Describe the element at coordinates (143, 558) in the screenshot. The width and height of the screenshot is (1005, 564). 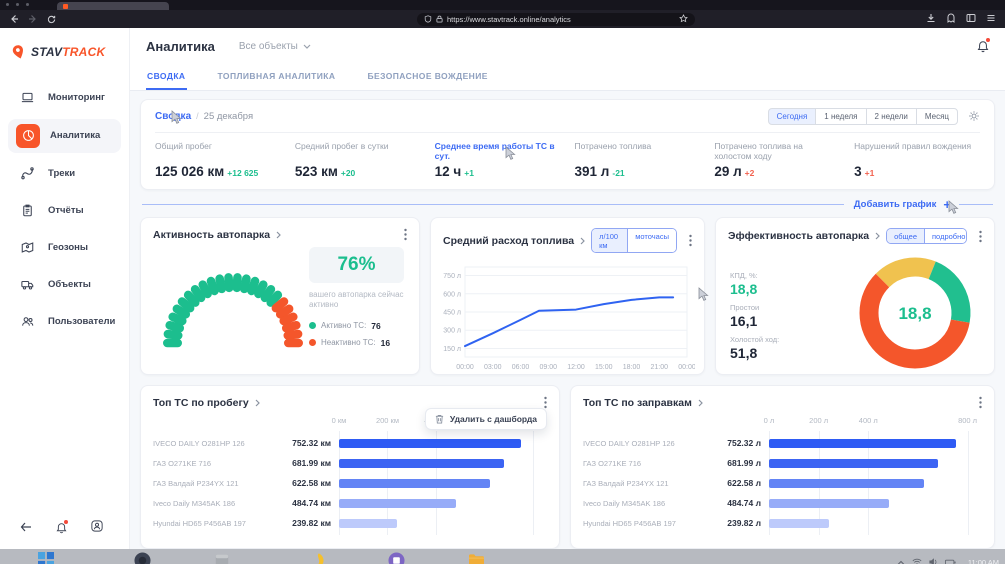
I see `taskbar-app-dark-icon` at that location.